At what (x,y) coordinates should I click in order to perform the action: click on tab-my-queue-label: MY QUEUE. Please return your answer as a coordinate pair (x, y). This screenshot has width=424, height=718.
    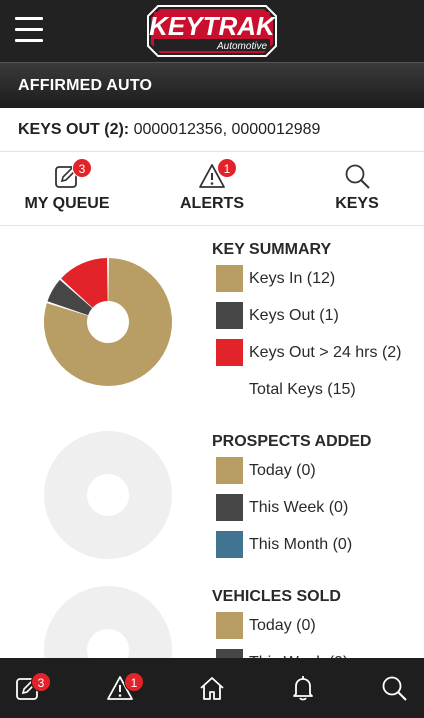
    Looking at the image, I should click on (67, 203).